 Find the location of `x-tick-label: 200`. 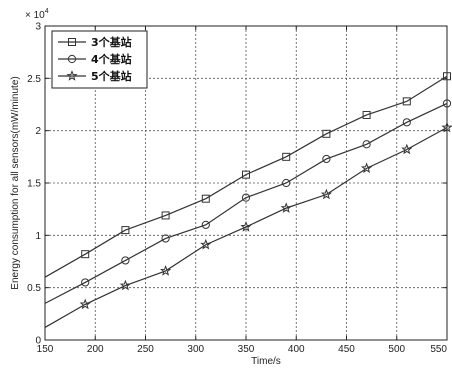

x-tick-label: 200 is located at coordinates (95, 349).